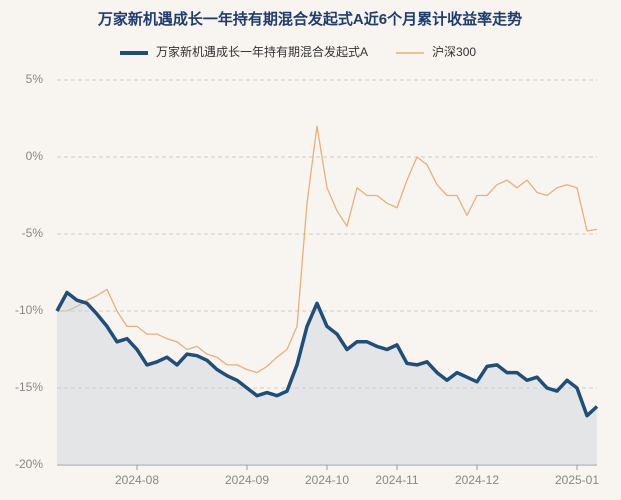 Image resolution: width=621 pixels, height=500 pixels. Describe the element at coordinates (454, 52) in the screenshot. I see `legend-label: 沪深300` at that location.